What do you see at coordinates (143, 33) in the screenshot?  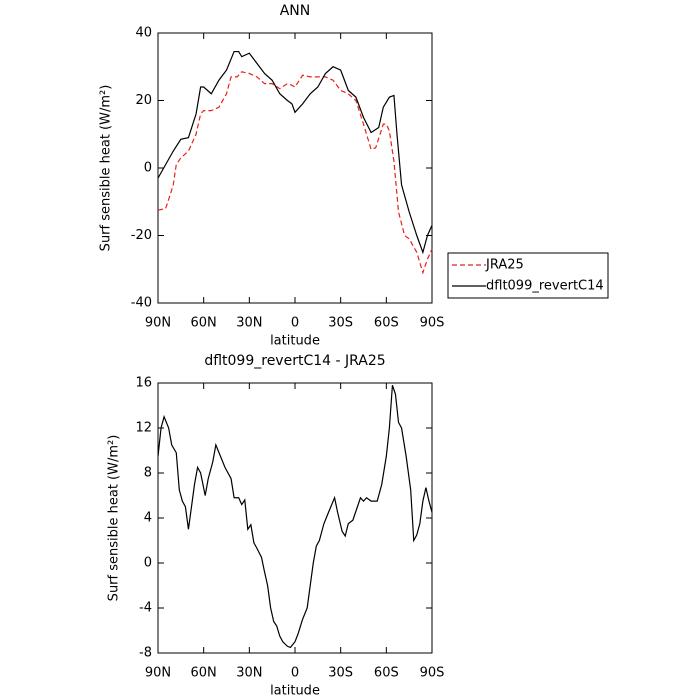 I see `y-tick-label: 40` at bounding box center [143, 33].